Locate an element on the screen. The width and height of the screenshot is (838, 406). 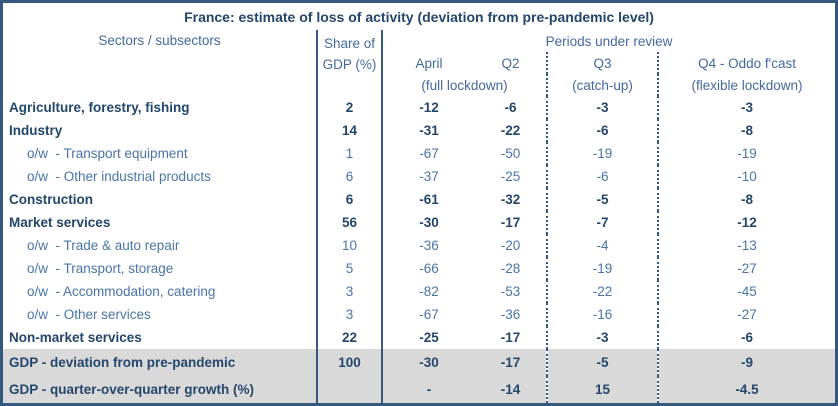
row-label: o/w - Accommodation, catering is located at coordinates (121, 291).